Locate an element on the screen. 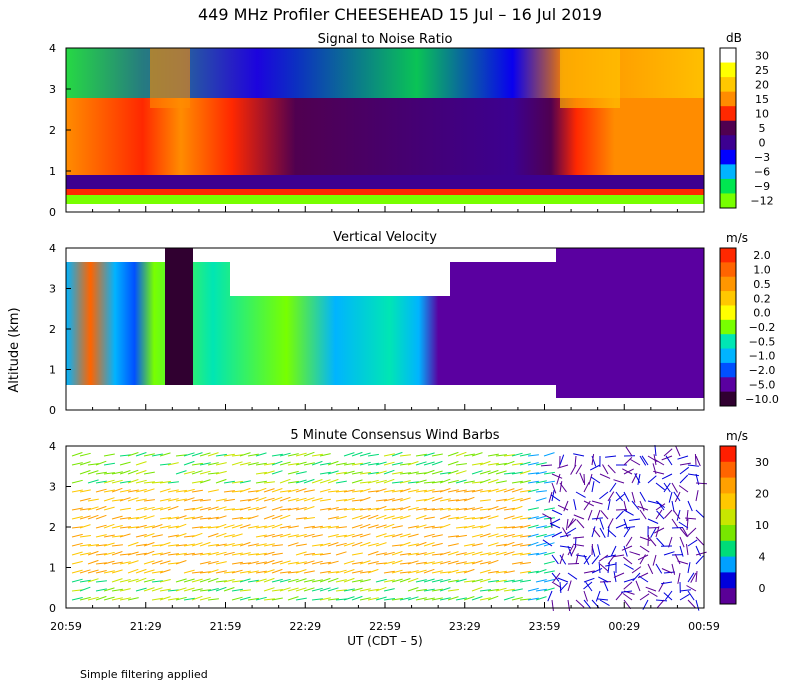 The width and height of the screenshot is (800, 700). colorbar-tick-label: 20 is located at coordinates (762, 493).